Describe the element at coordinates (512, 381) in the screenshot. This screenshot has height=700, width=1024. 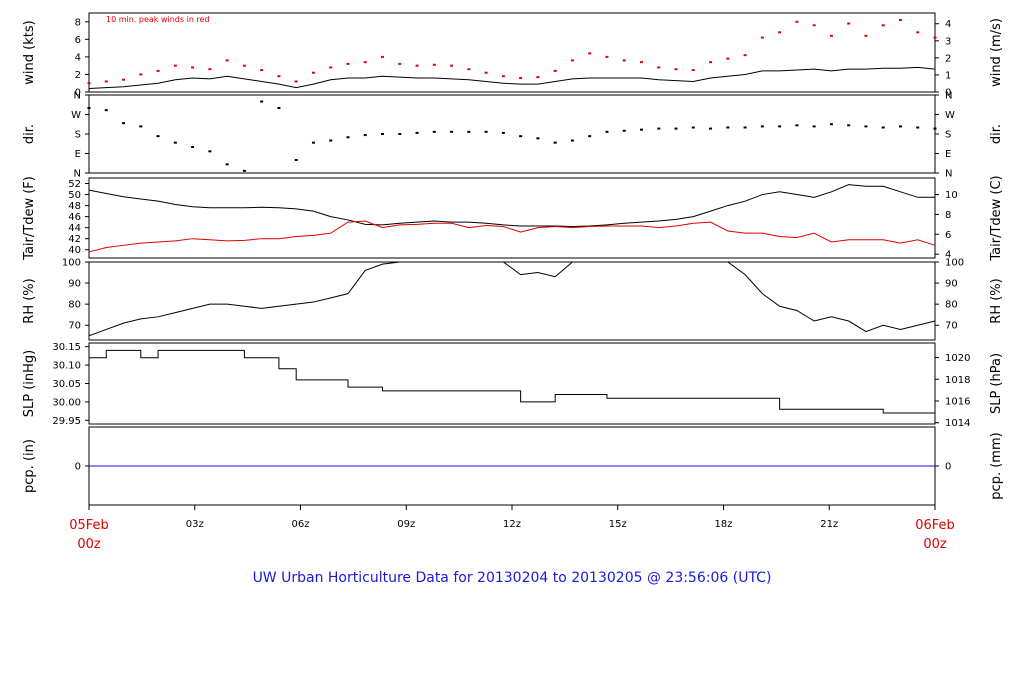
I see `slp-series-line` at that location.